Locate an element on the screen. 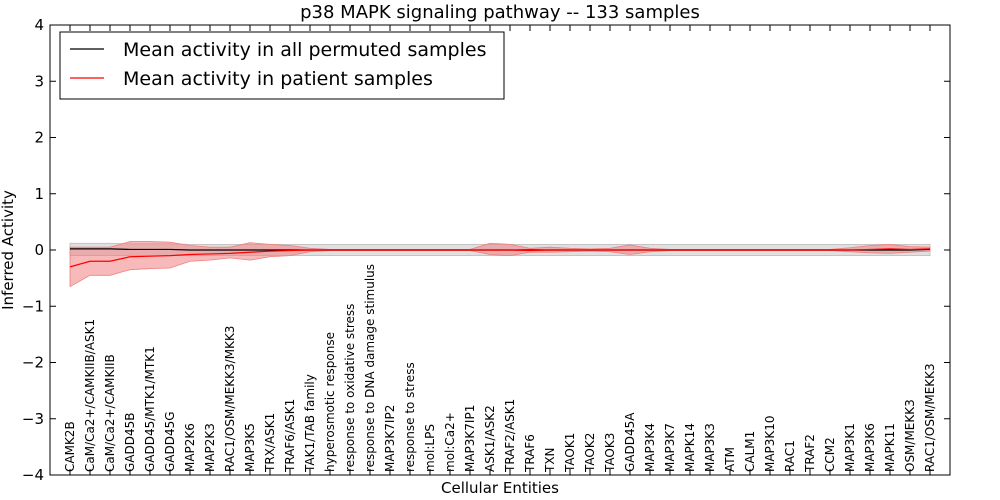  x-tick-label: CAMK2B is located at coordinates (70, 446).